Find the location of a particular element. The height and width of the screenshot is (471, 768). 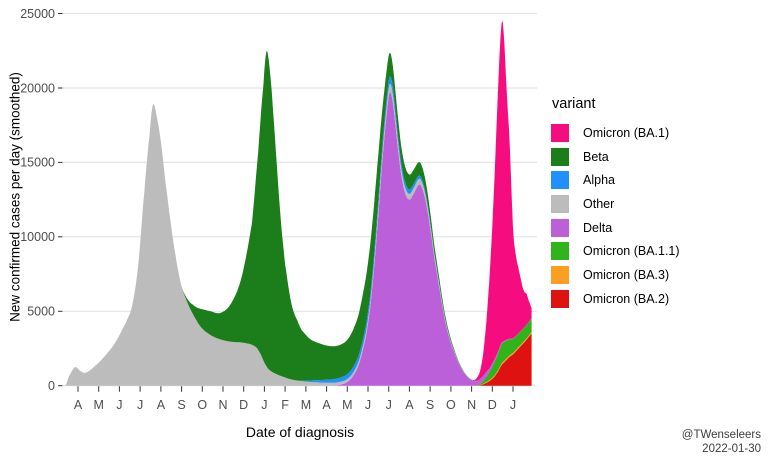

legend-label: Delta is located at coordinates (598, 227).